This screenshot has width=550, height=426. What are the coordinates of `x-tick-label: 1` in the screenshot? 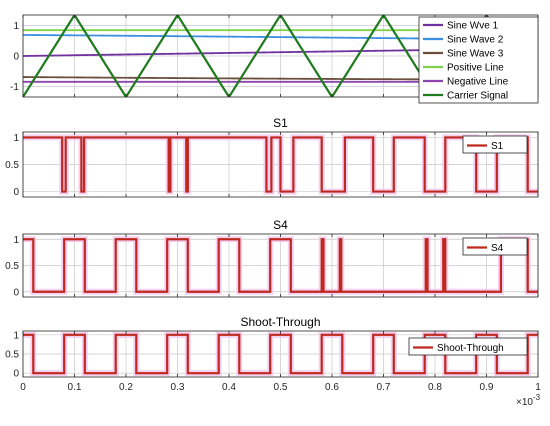 It's located at (538, 387).